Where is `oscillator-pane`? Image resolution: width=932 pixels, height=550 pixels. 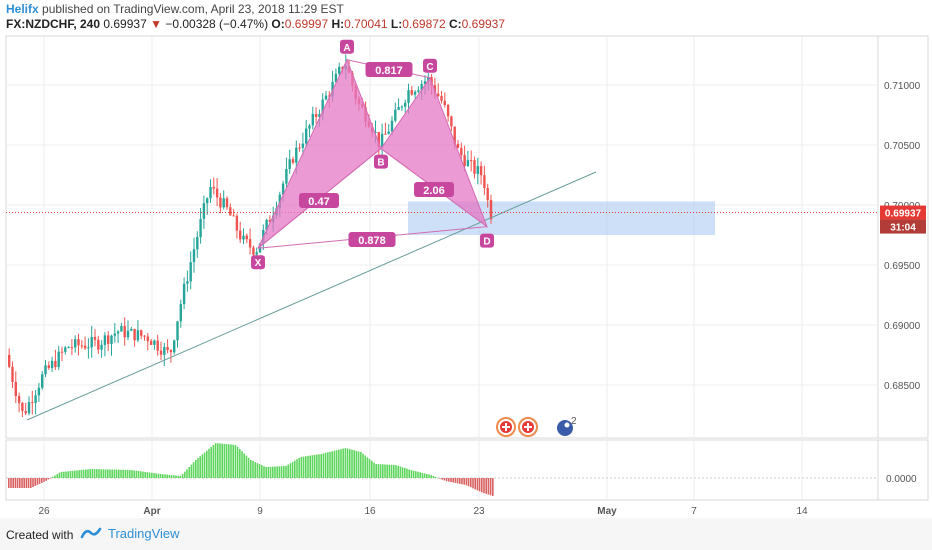
oscillator-pane is located at coordinates (442, 470).